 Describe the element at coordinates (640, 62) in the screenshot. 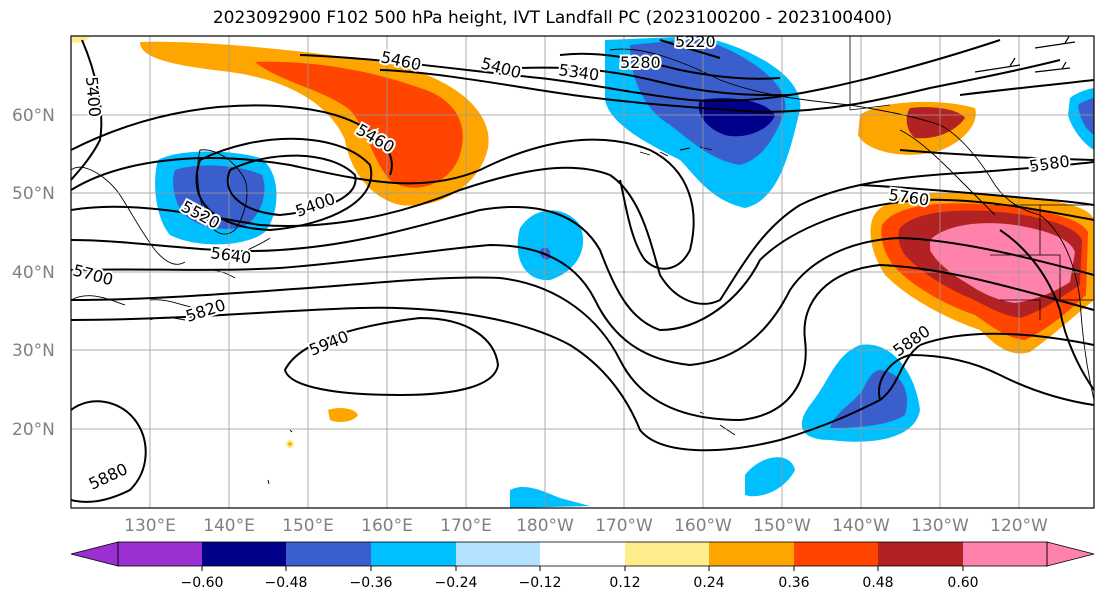

I see `contour-label: 5280` at that location.